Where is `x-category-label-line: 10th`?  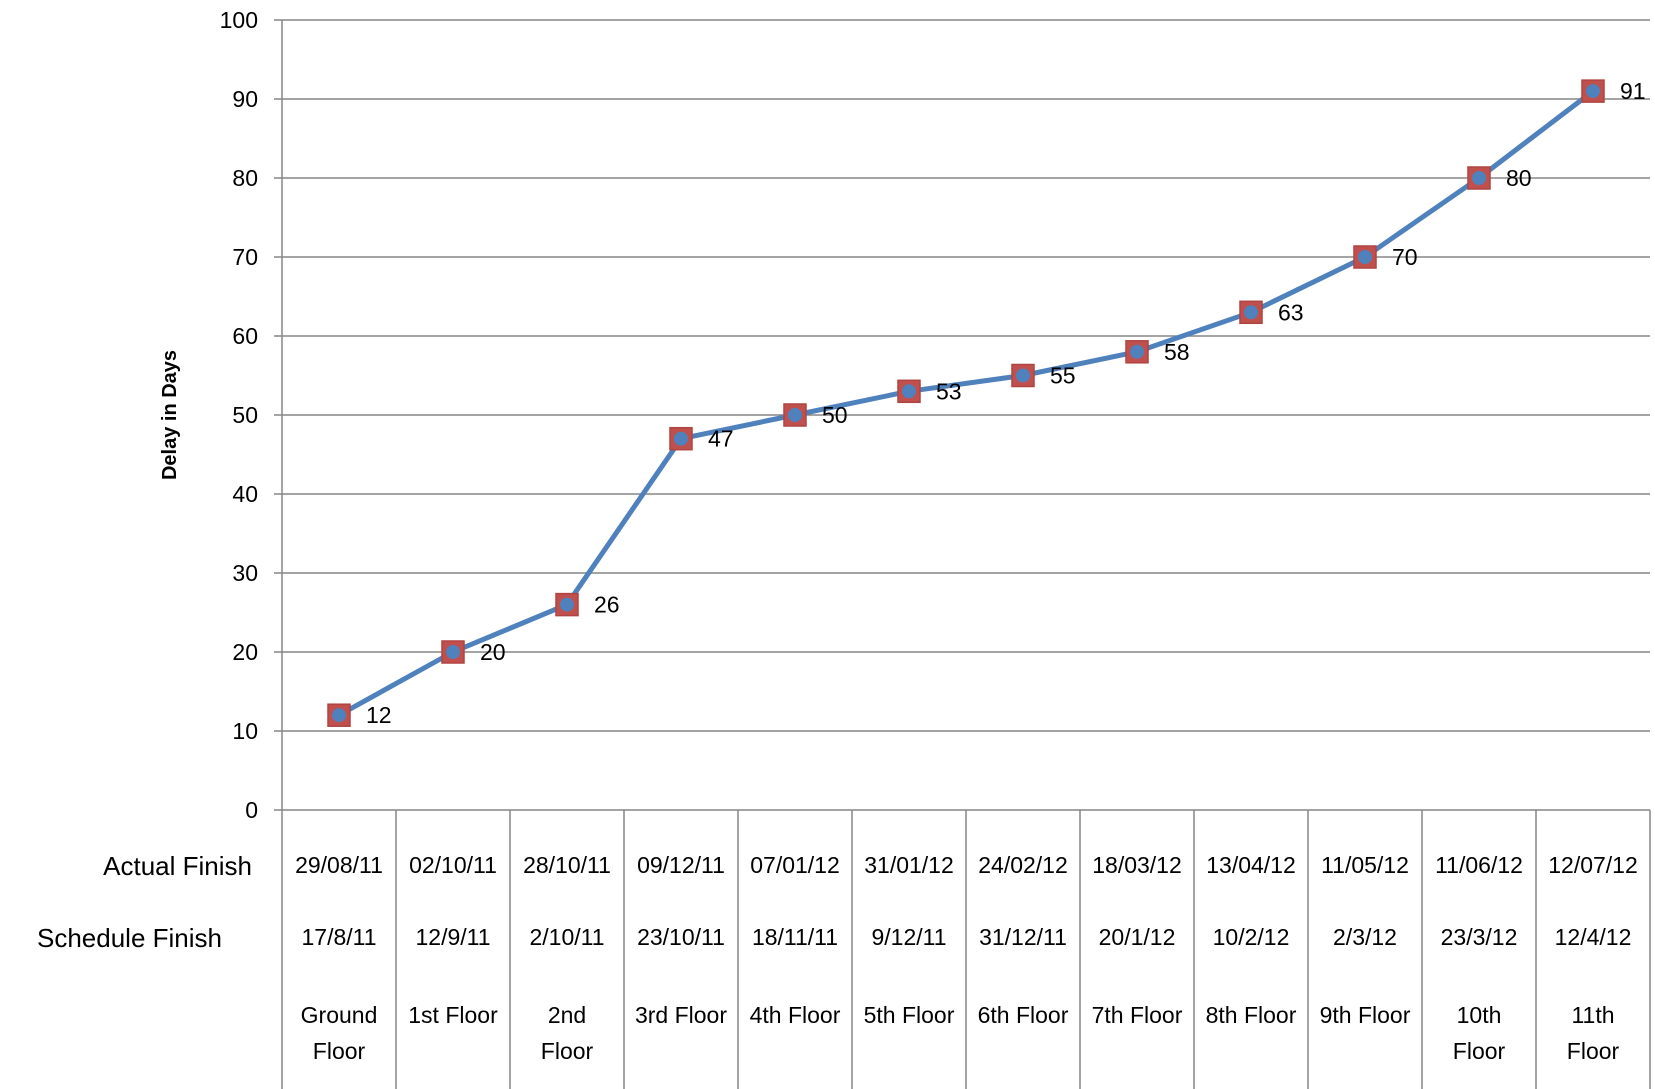 x-category-label-line: 10th is located at coordinates (1479, 1015).